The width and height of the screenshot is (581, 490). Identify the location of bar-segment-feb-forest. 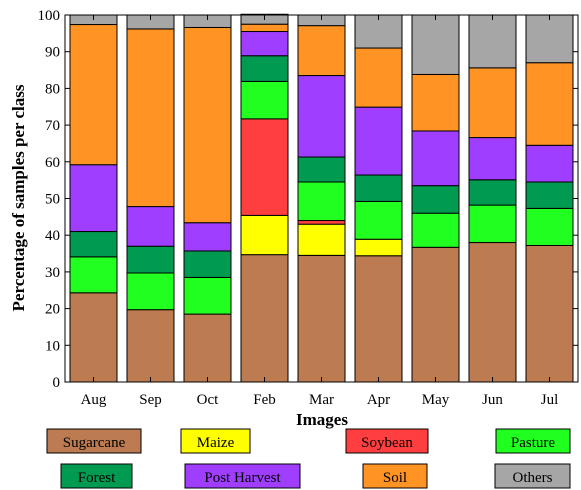
(264, 68).